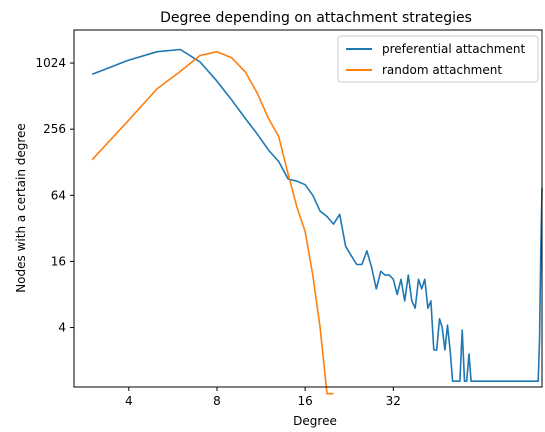 The height and width of the screenshot is (432, 545). Describe the element at coordinates (453, 49) in the screenshot. I see `legend-label-preferential: preferential attachment` at that location.